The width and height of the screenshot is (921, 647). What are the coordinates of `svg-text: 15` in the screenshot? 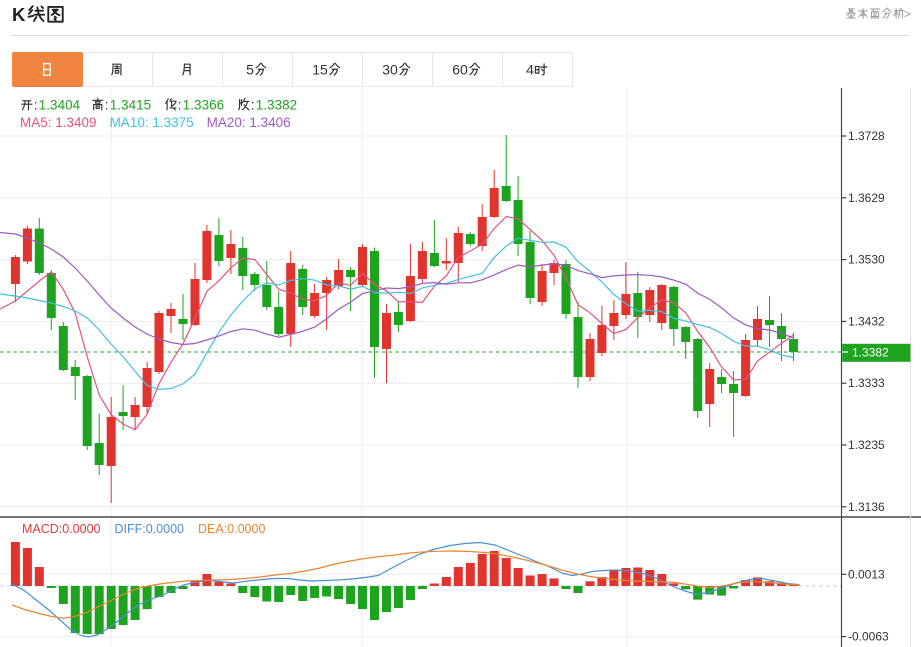 It's located at (320, 70).